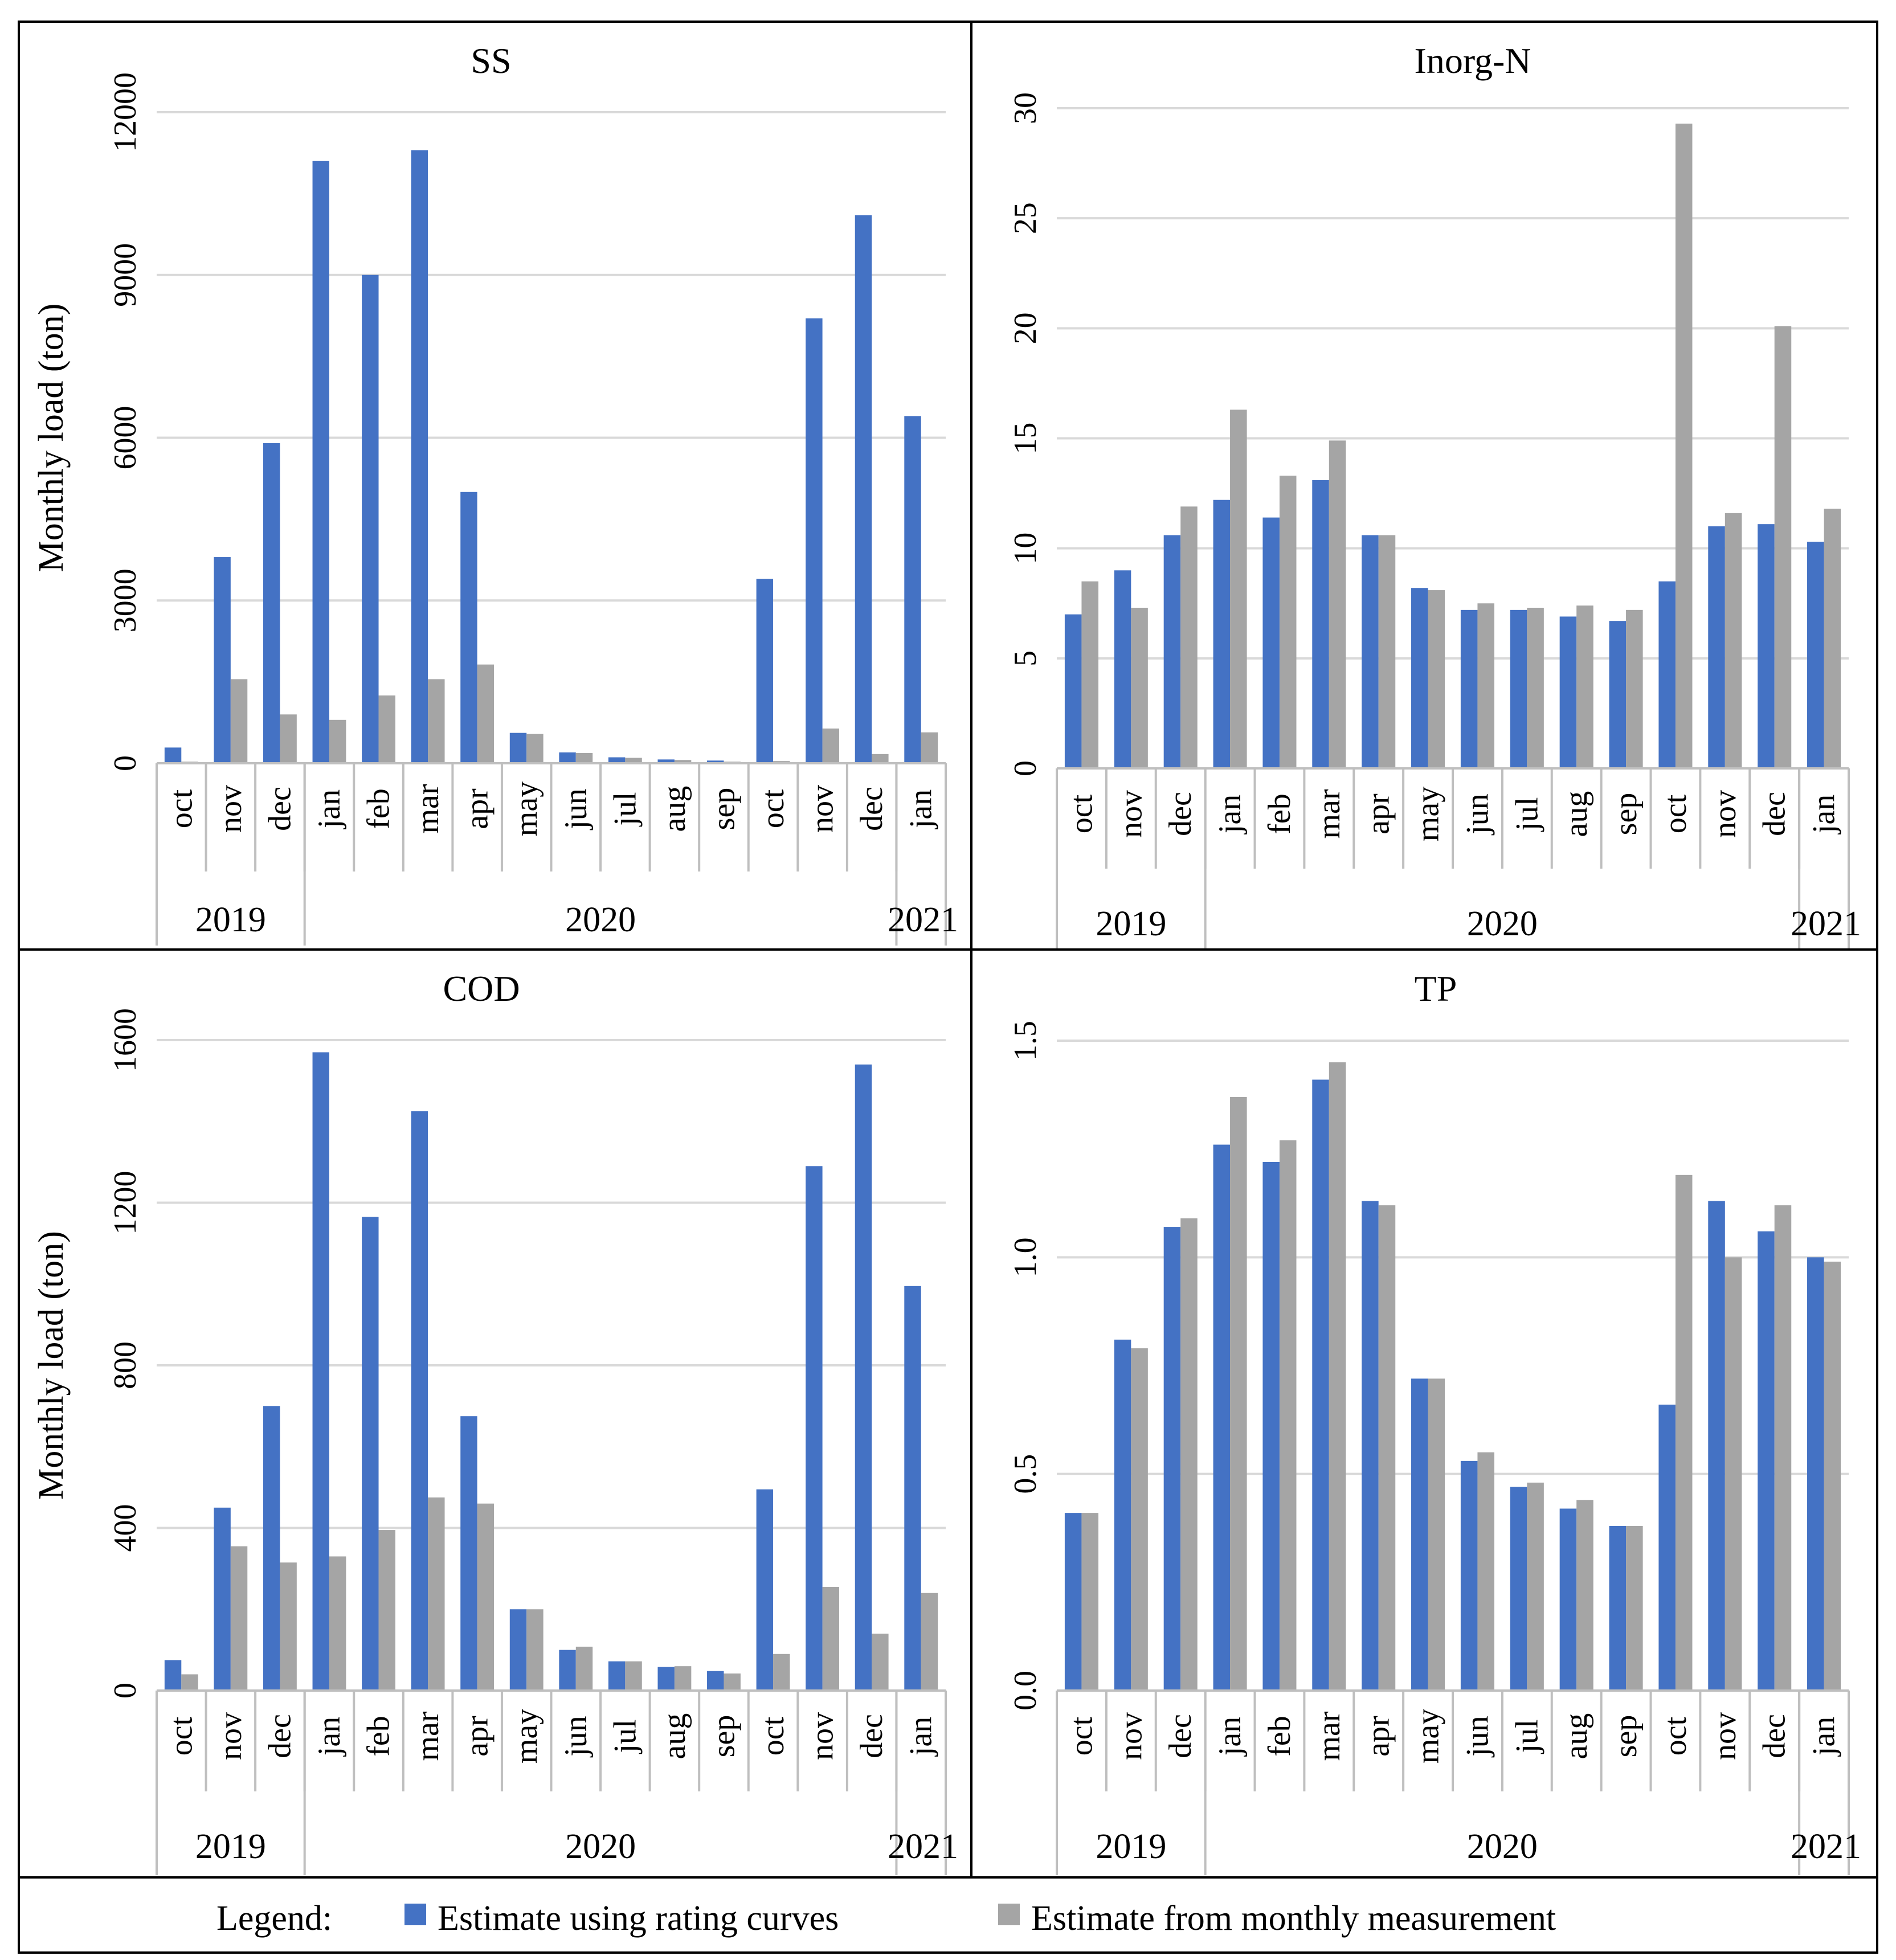  What do you see at coordinates (576, 1737) in the screenshot?
I see `x-tick-label-cod: jun` at bounding box center [576, 1737].